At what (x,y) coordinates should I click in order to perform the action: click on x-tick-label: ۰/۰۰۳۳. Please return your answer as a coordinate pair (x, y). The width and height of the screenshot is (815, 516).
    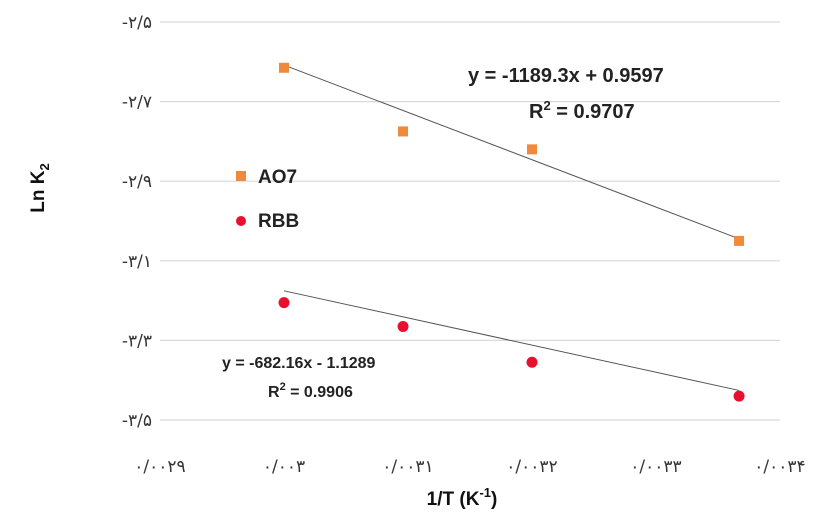
    Looking at the image, I should click on (655, 467).